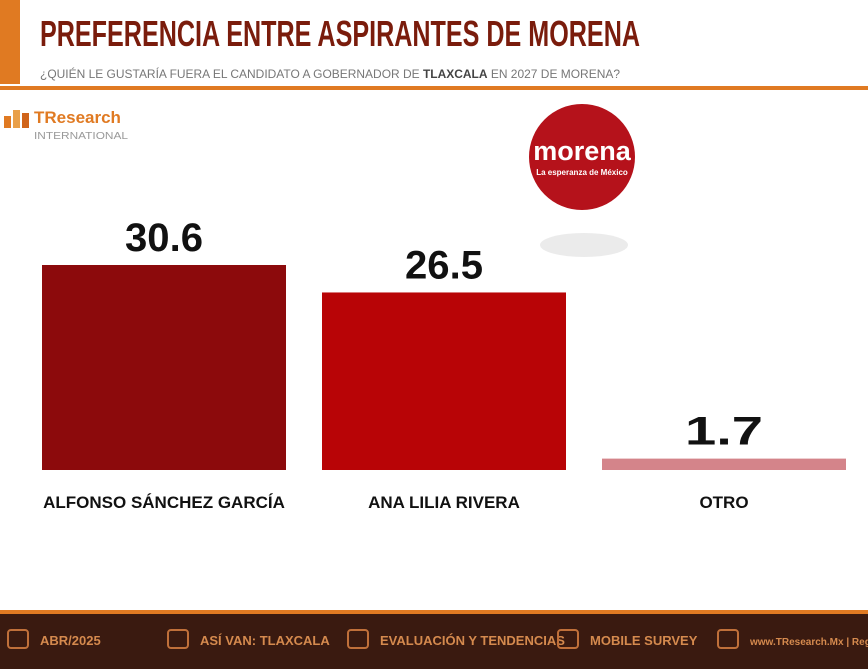 The width and height of the screenshot is (868, 669). Describe the element at coordinates (644, 640) in the screenshot. I see `footer-text: MOBILE SURVEY` at that location.